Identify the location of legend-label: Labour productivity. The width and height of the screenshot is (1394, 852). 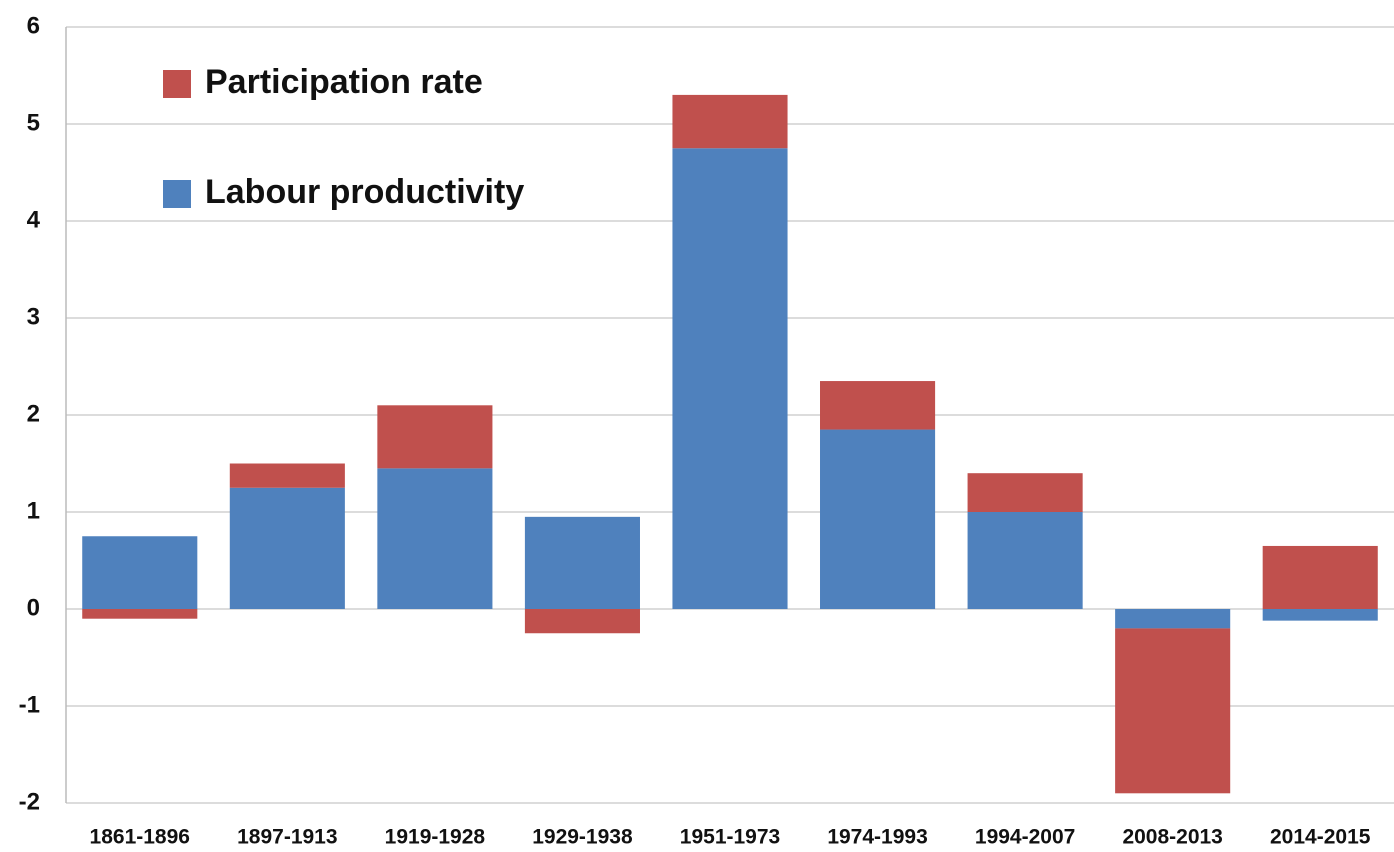
(364, 192).